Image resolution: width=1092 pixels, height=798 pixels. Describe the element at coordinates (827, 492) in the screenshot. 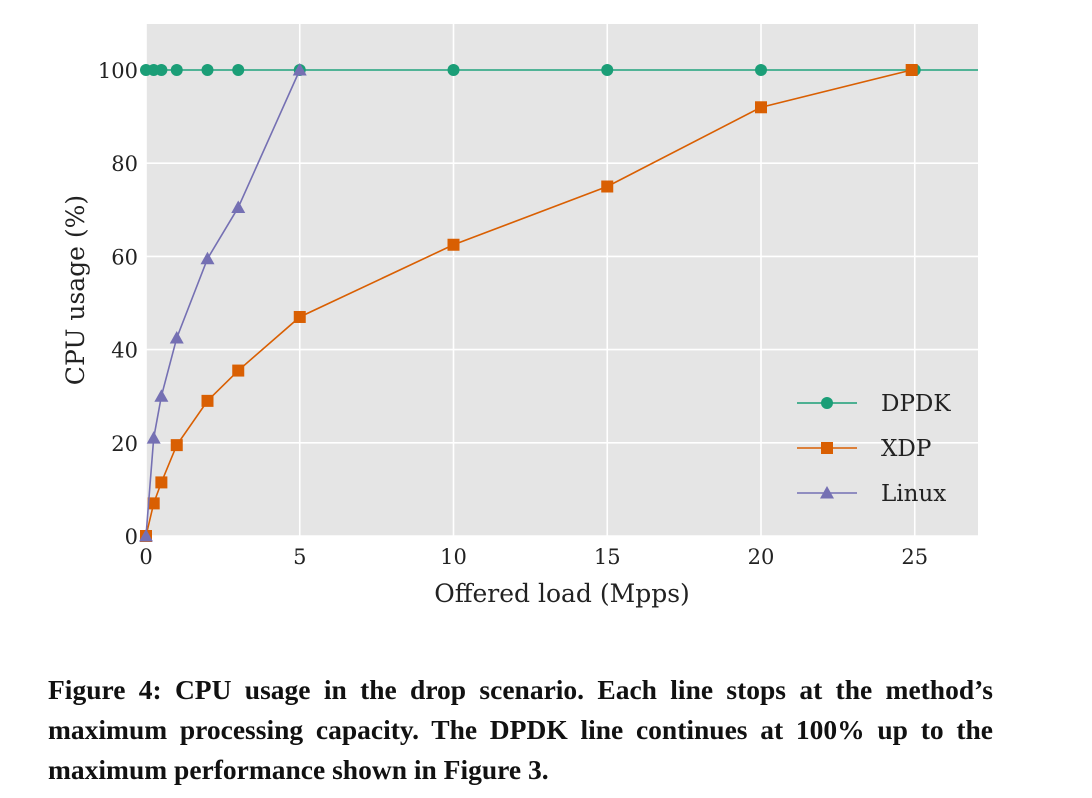

I see `legend-marker-linux` at that location.